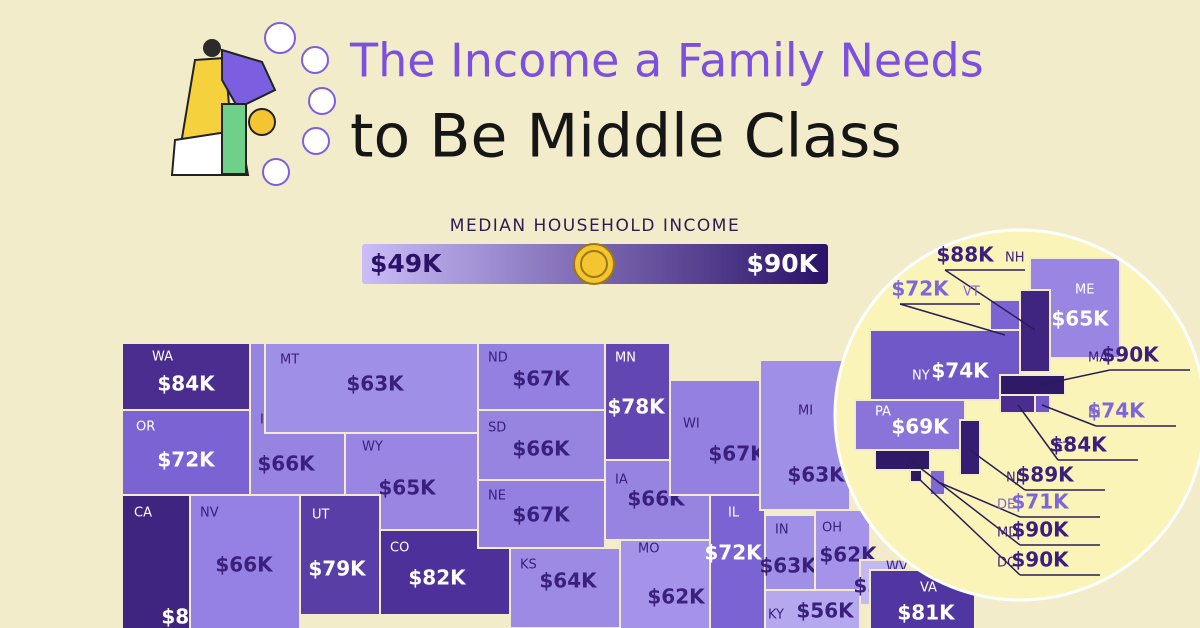  Describe the element at coordinates (497, 428) in the screenshot. I see `state-abbr: SD` at that location.